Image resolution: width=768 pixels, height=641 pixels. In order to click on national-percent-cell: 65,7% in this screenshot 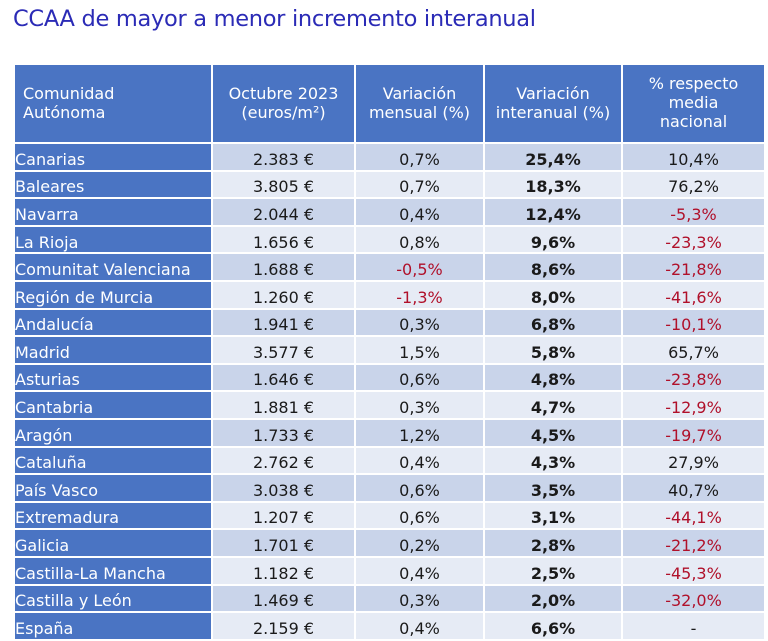, I will do `click(693, 350)`.